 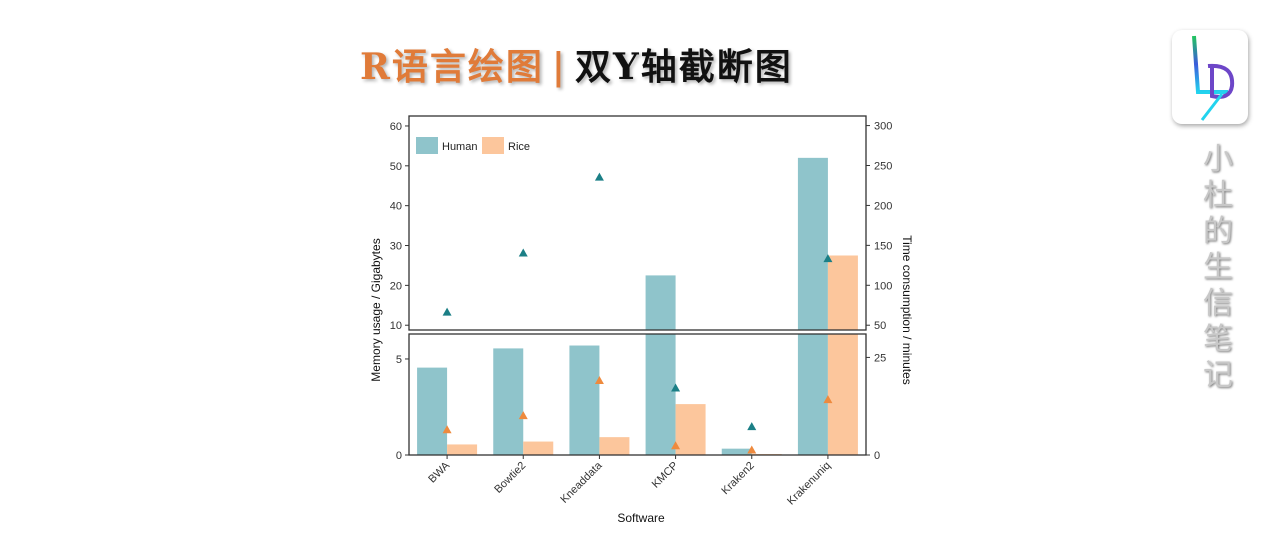 What do you see at coordinates (493, 145) in the screenshot?
I see `legend-swatch-rice` at bounding box center [493, 145].